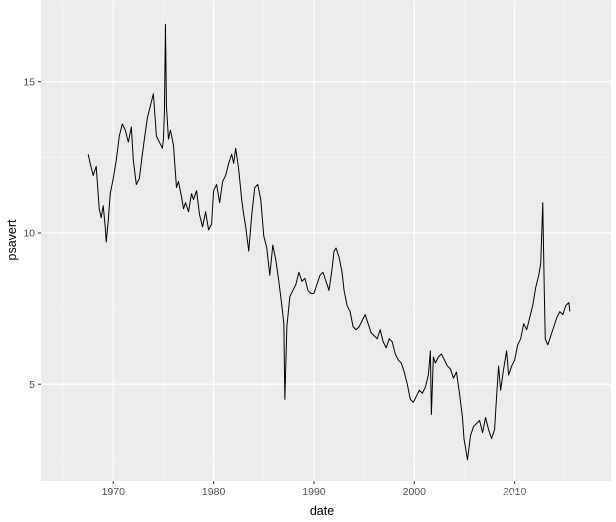  What do you see at coordinates (32, 385) in the screenshot?
I see `y-tick-label: 5` at bounding box center [32, 385].